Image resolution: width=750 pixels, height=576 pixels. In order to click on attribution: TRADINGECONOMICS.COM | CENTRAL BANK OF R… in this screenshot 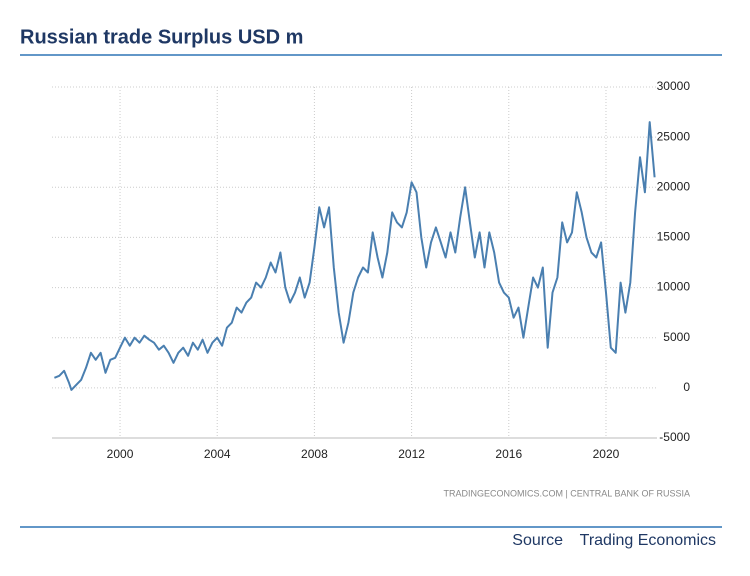, I will do `click(566, 493)`.